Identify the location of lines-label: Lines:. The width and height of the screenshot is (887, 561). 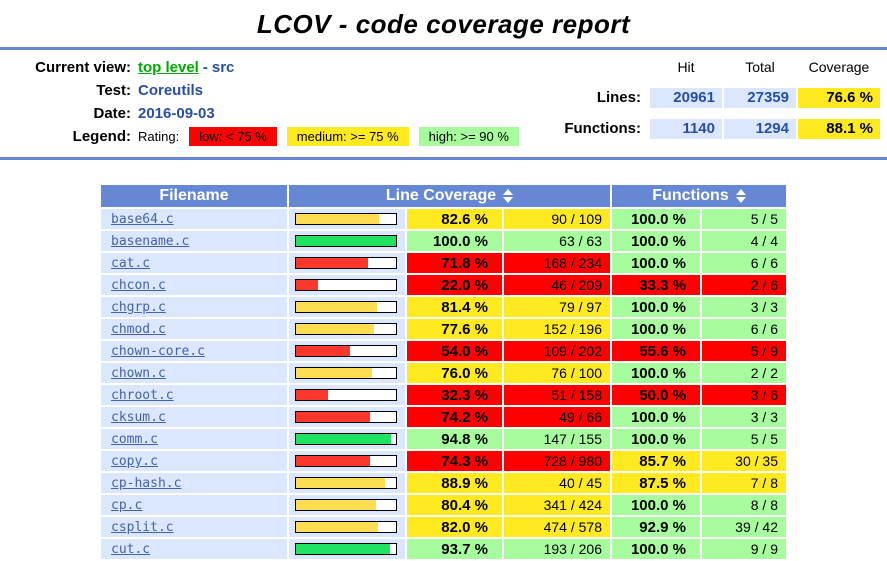
(618, 97).